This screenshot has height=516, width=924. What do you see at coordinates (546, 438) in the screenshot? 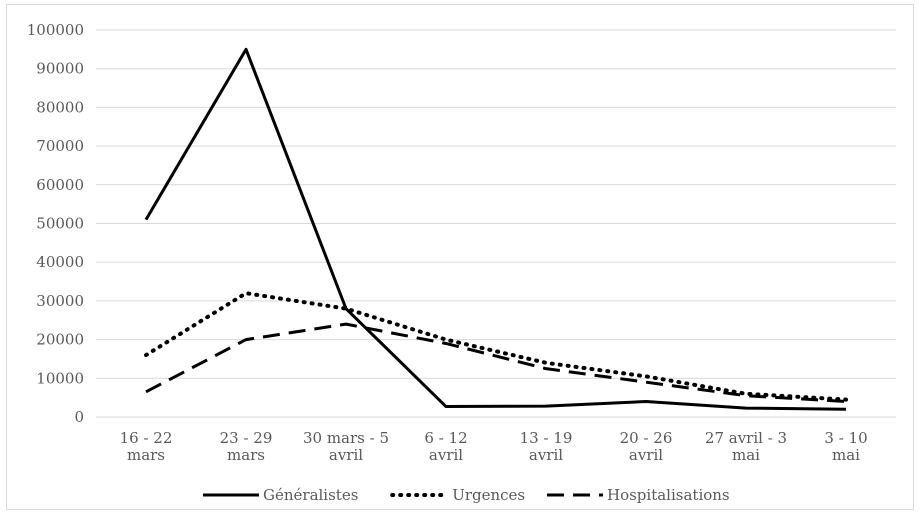
I see `x-tick-label: 13 - 19` at bounding box center [546, 438].